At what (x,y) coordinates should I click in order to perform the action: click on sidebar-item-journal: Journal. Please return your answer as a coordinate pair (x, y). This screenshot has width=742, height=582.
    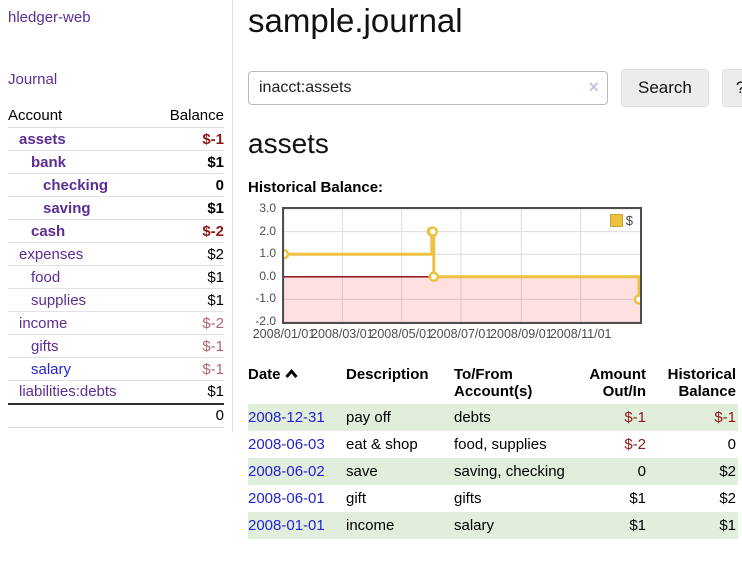
    Looking at the image, I should click on (33, 79).